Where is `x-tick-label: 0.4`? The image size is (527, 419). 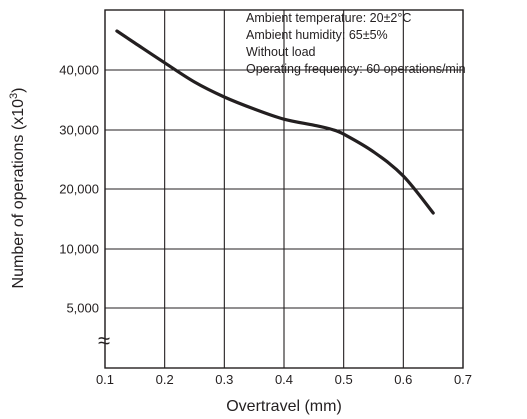 x-tick-label: 0.4 is located at coordinates (284, 379).